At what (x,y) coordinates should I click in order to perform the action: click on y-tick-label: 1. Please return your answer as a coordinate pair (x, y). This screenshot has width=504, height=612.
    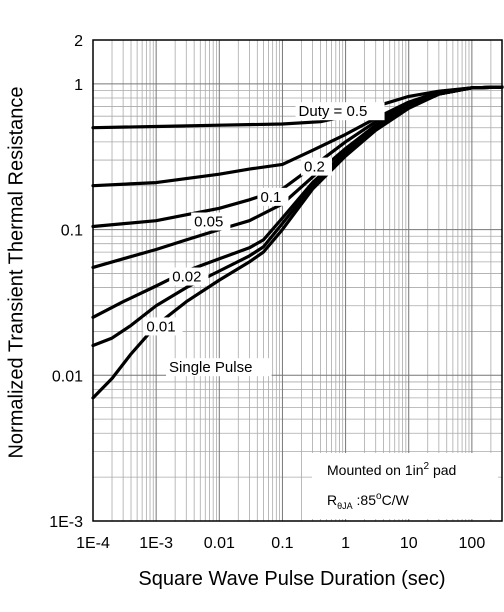
    Looking at the image, I should click on (78, 85).